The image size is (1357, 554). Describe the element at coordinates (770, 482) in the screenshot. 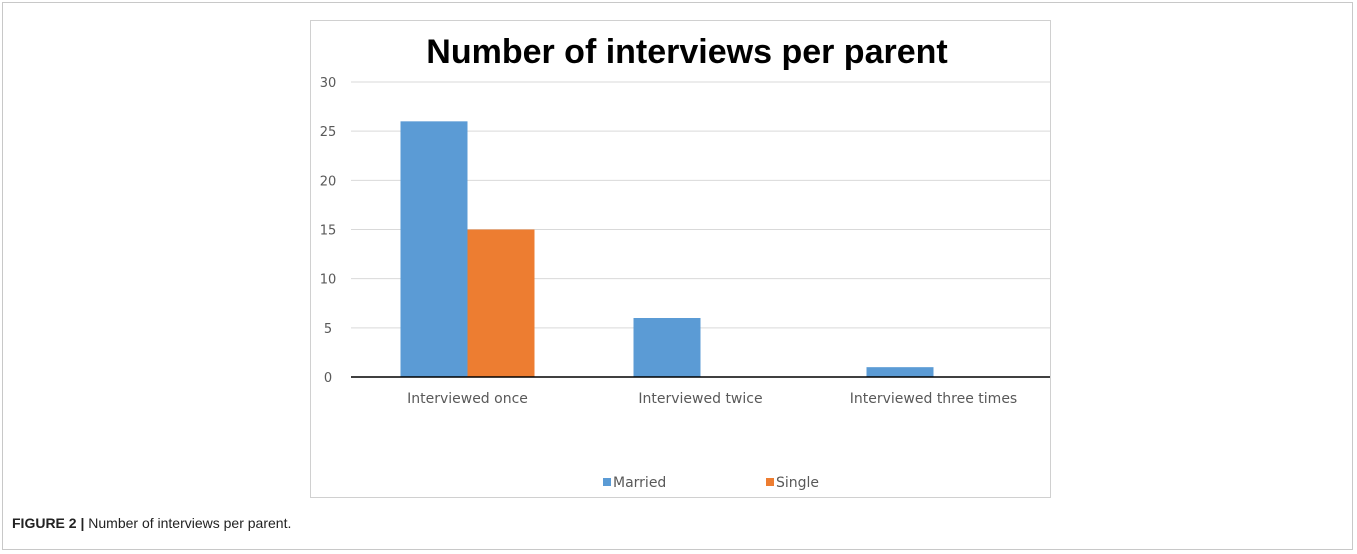

I see `legend-swatch-single` at that location.